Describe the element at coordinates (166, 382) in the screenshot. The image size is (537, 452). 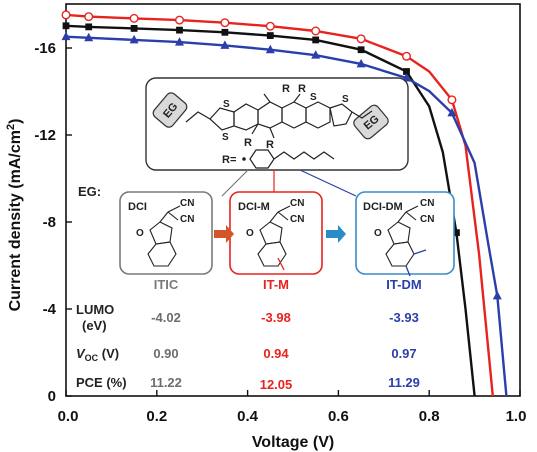
I see `val-pce-itic: 11.22` at that location.